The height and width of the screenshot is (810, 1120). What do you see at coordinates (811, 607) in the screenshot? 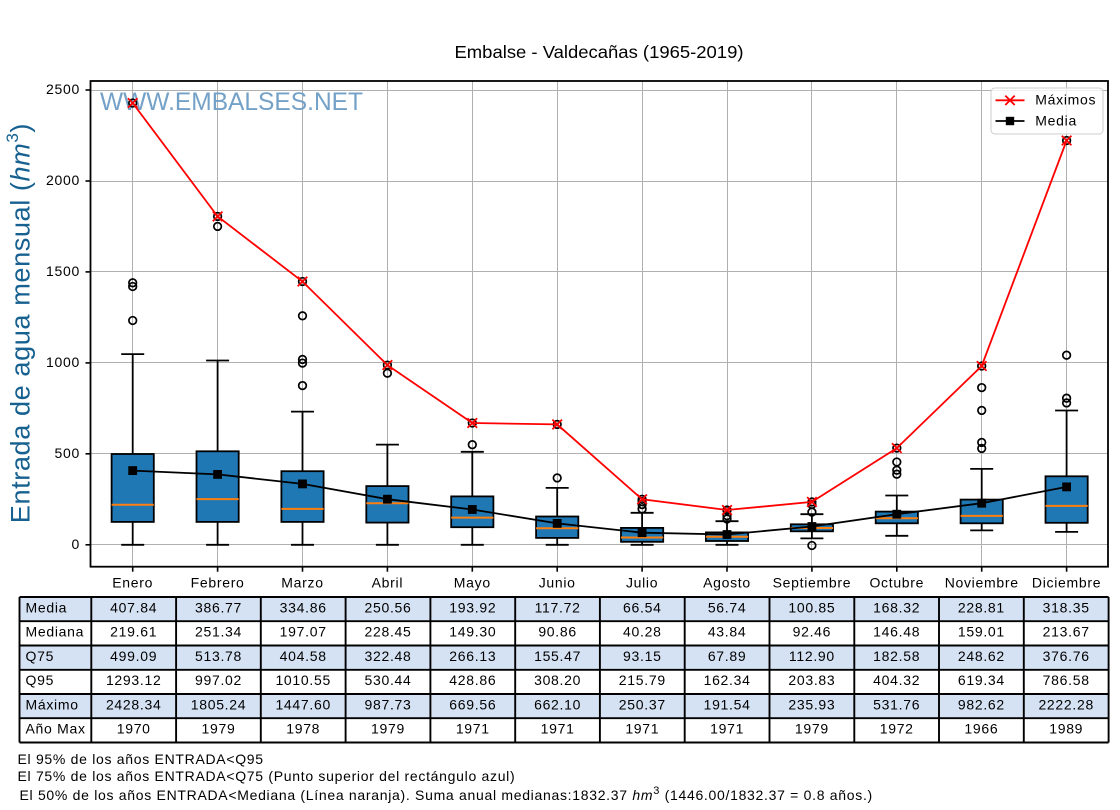
I see `svg-text: 100.85` at bounding box center [811, 607].